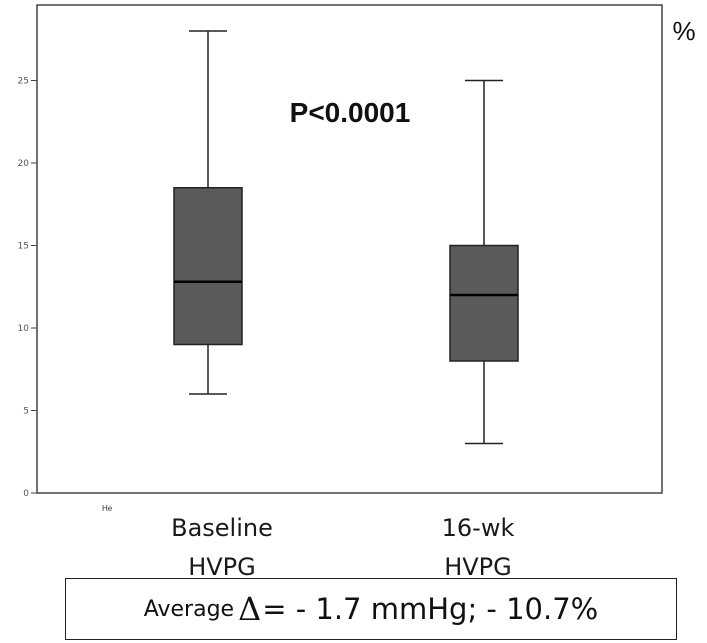 This screenshot has width=707, height=643. Describe the element at coordinates (26, 412) in the screenshot. I see `y-tick-label-5: 5` at that location.